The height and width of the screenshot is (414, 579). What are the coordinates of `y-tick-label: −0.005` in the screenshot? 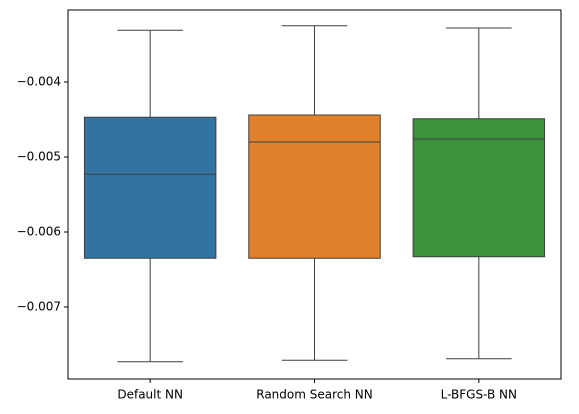 It's located at (39, 157).